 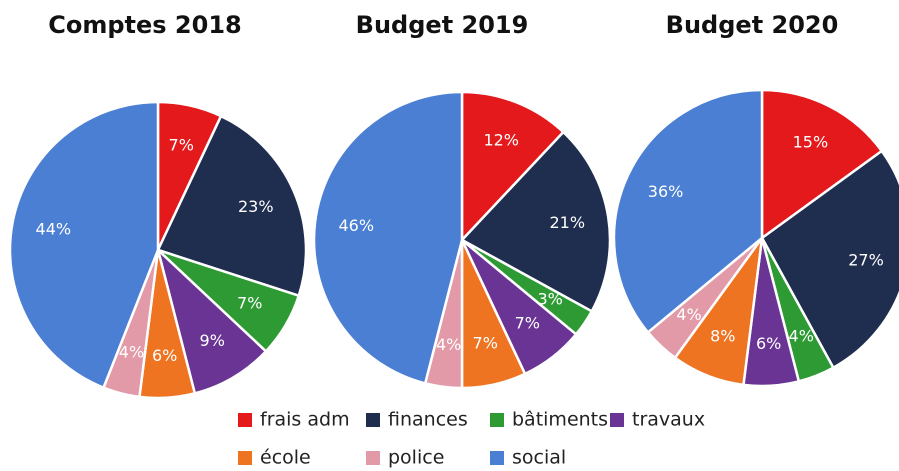 I want to click on legend-label: bâtiments, so click(x=560, y=420).